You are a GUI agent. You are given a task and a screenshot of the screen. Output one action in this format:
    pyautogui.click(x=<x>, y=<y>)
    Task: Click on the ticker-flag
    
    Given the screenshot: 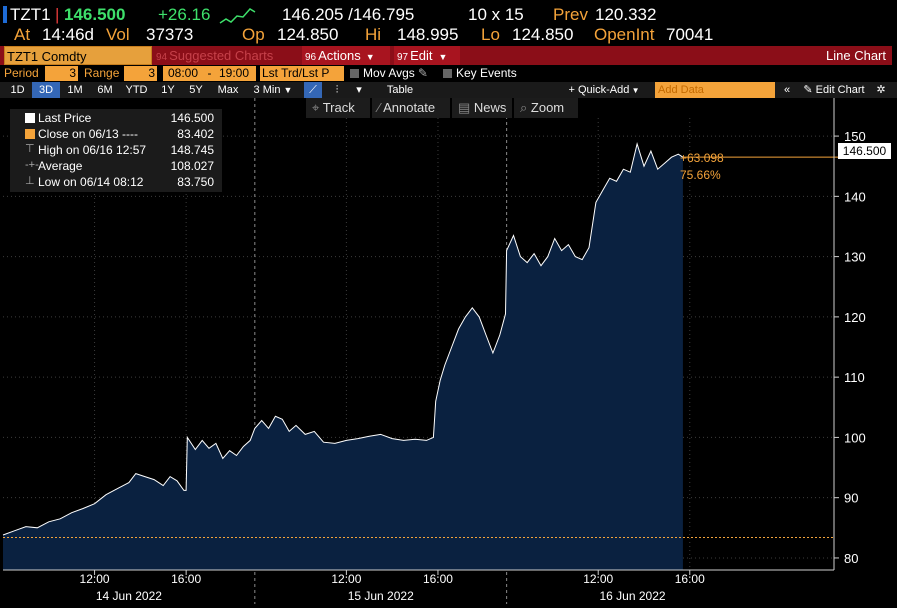 What is the action you would take?
    pyautogui.click(x=5, y=14)
    